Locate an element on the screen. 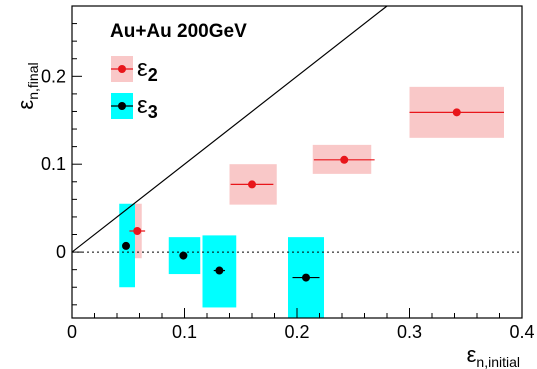 This screenshot has height=369, width=537. x-tick-label: 0.1 is located at coordinates (184, 332).